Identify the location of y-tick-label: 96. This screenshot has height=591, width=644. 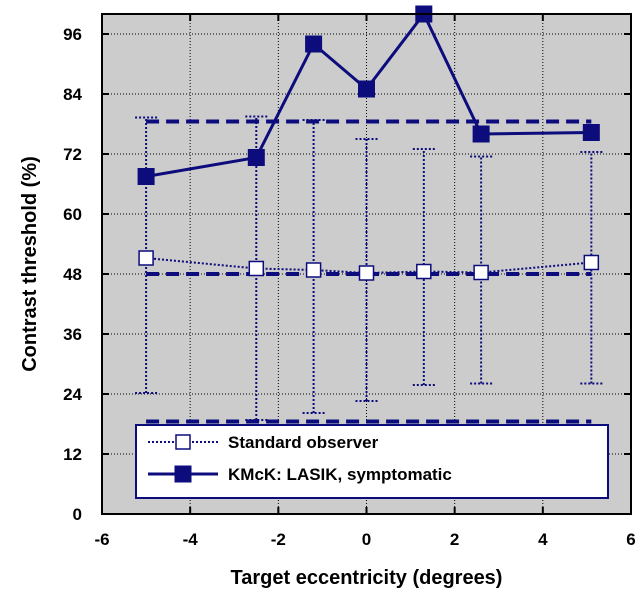
(72, 34).